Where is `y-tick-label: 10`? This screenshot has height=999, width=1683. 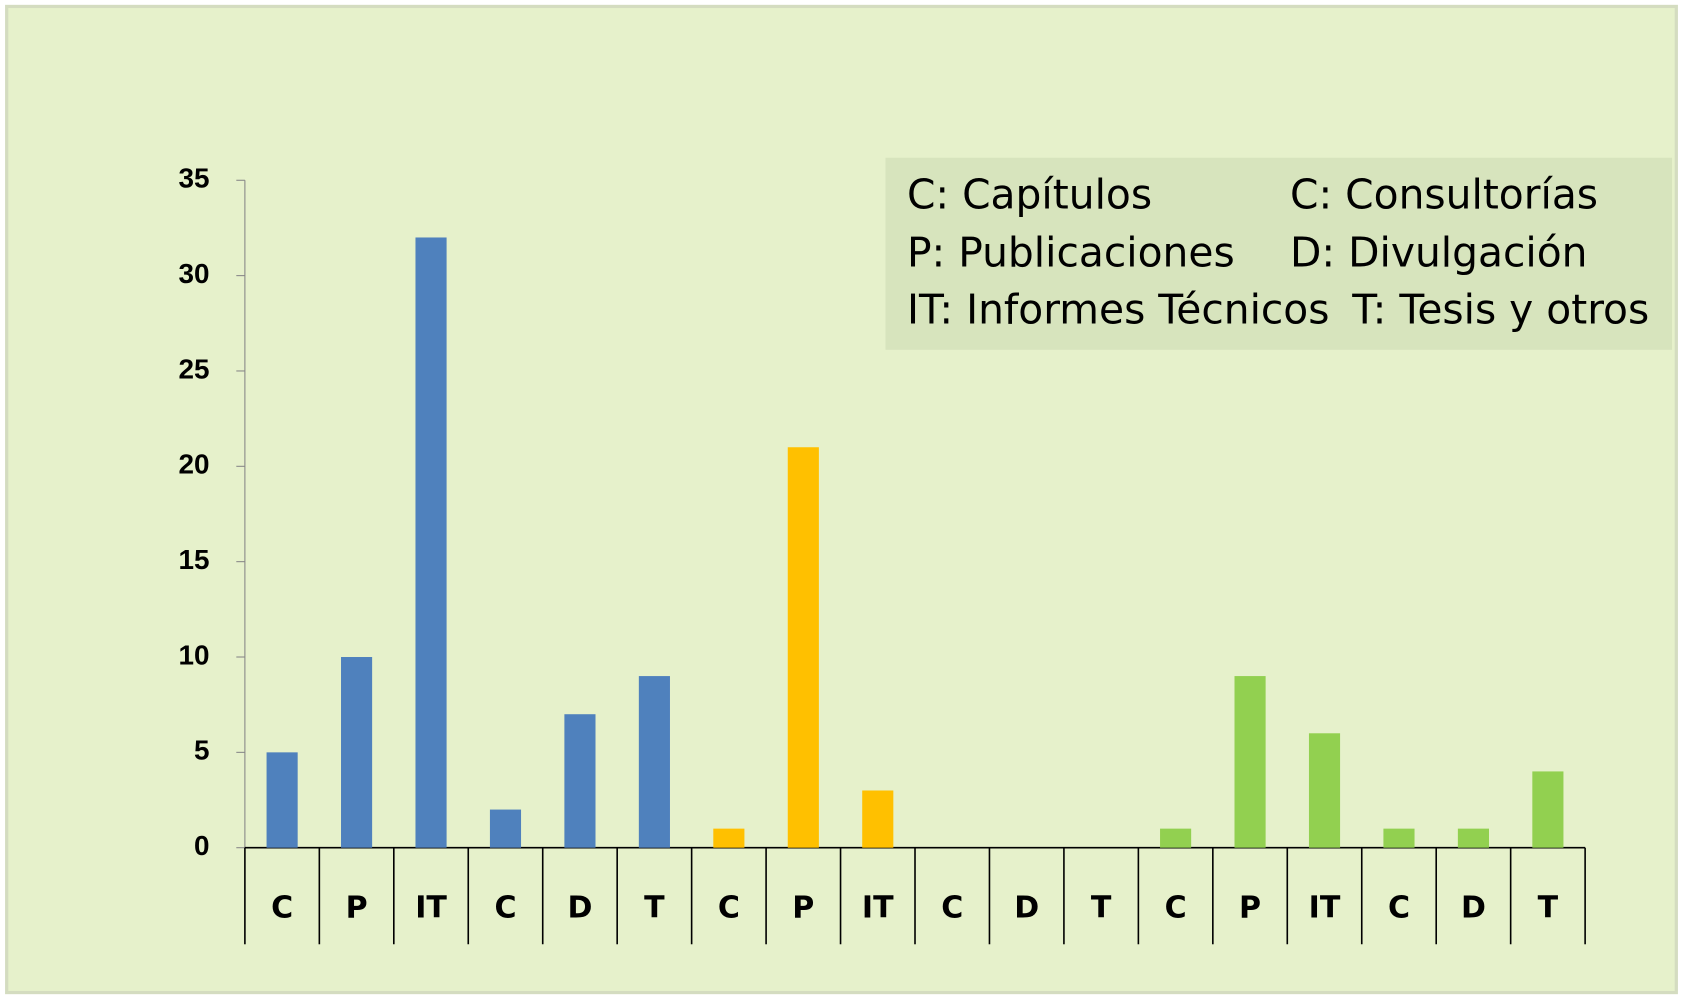
y-tick-label: 10 is located at coordinates (193, 654).